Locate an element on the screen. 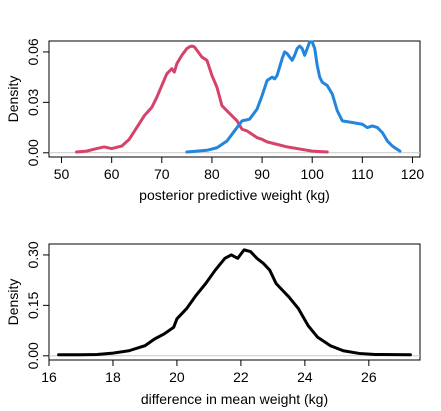 This screenshot has height=411, width=441. x-axis: 50 60 70 80 90 100 110 120 is located at coordinates (239, 169).